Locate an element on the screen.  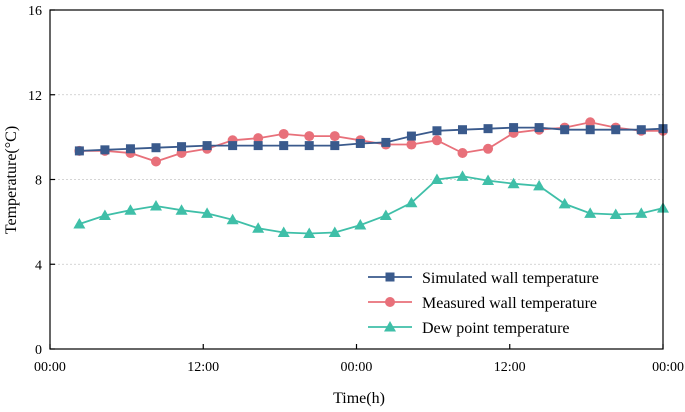
legend-entry: Measured wall temperature is located at coordinates (482, 303).